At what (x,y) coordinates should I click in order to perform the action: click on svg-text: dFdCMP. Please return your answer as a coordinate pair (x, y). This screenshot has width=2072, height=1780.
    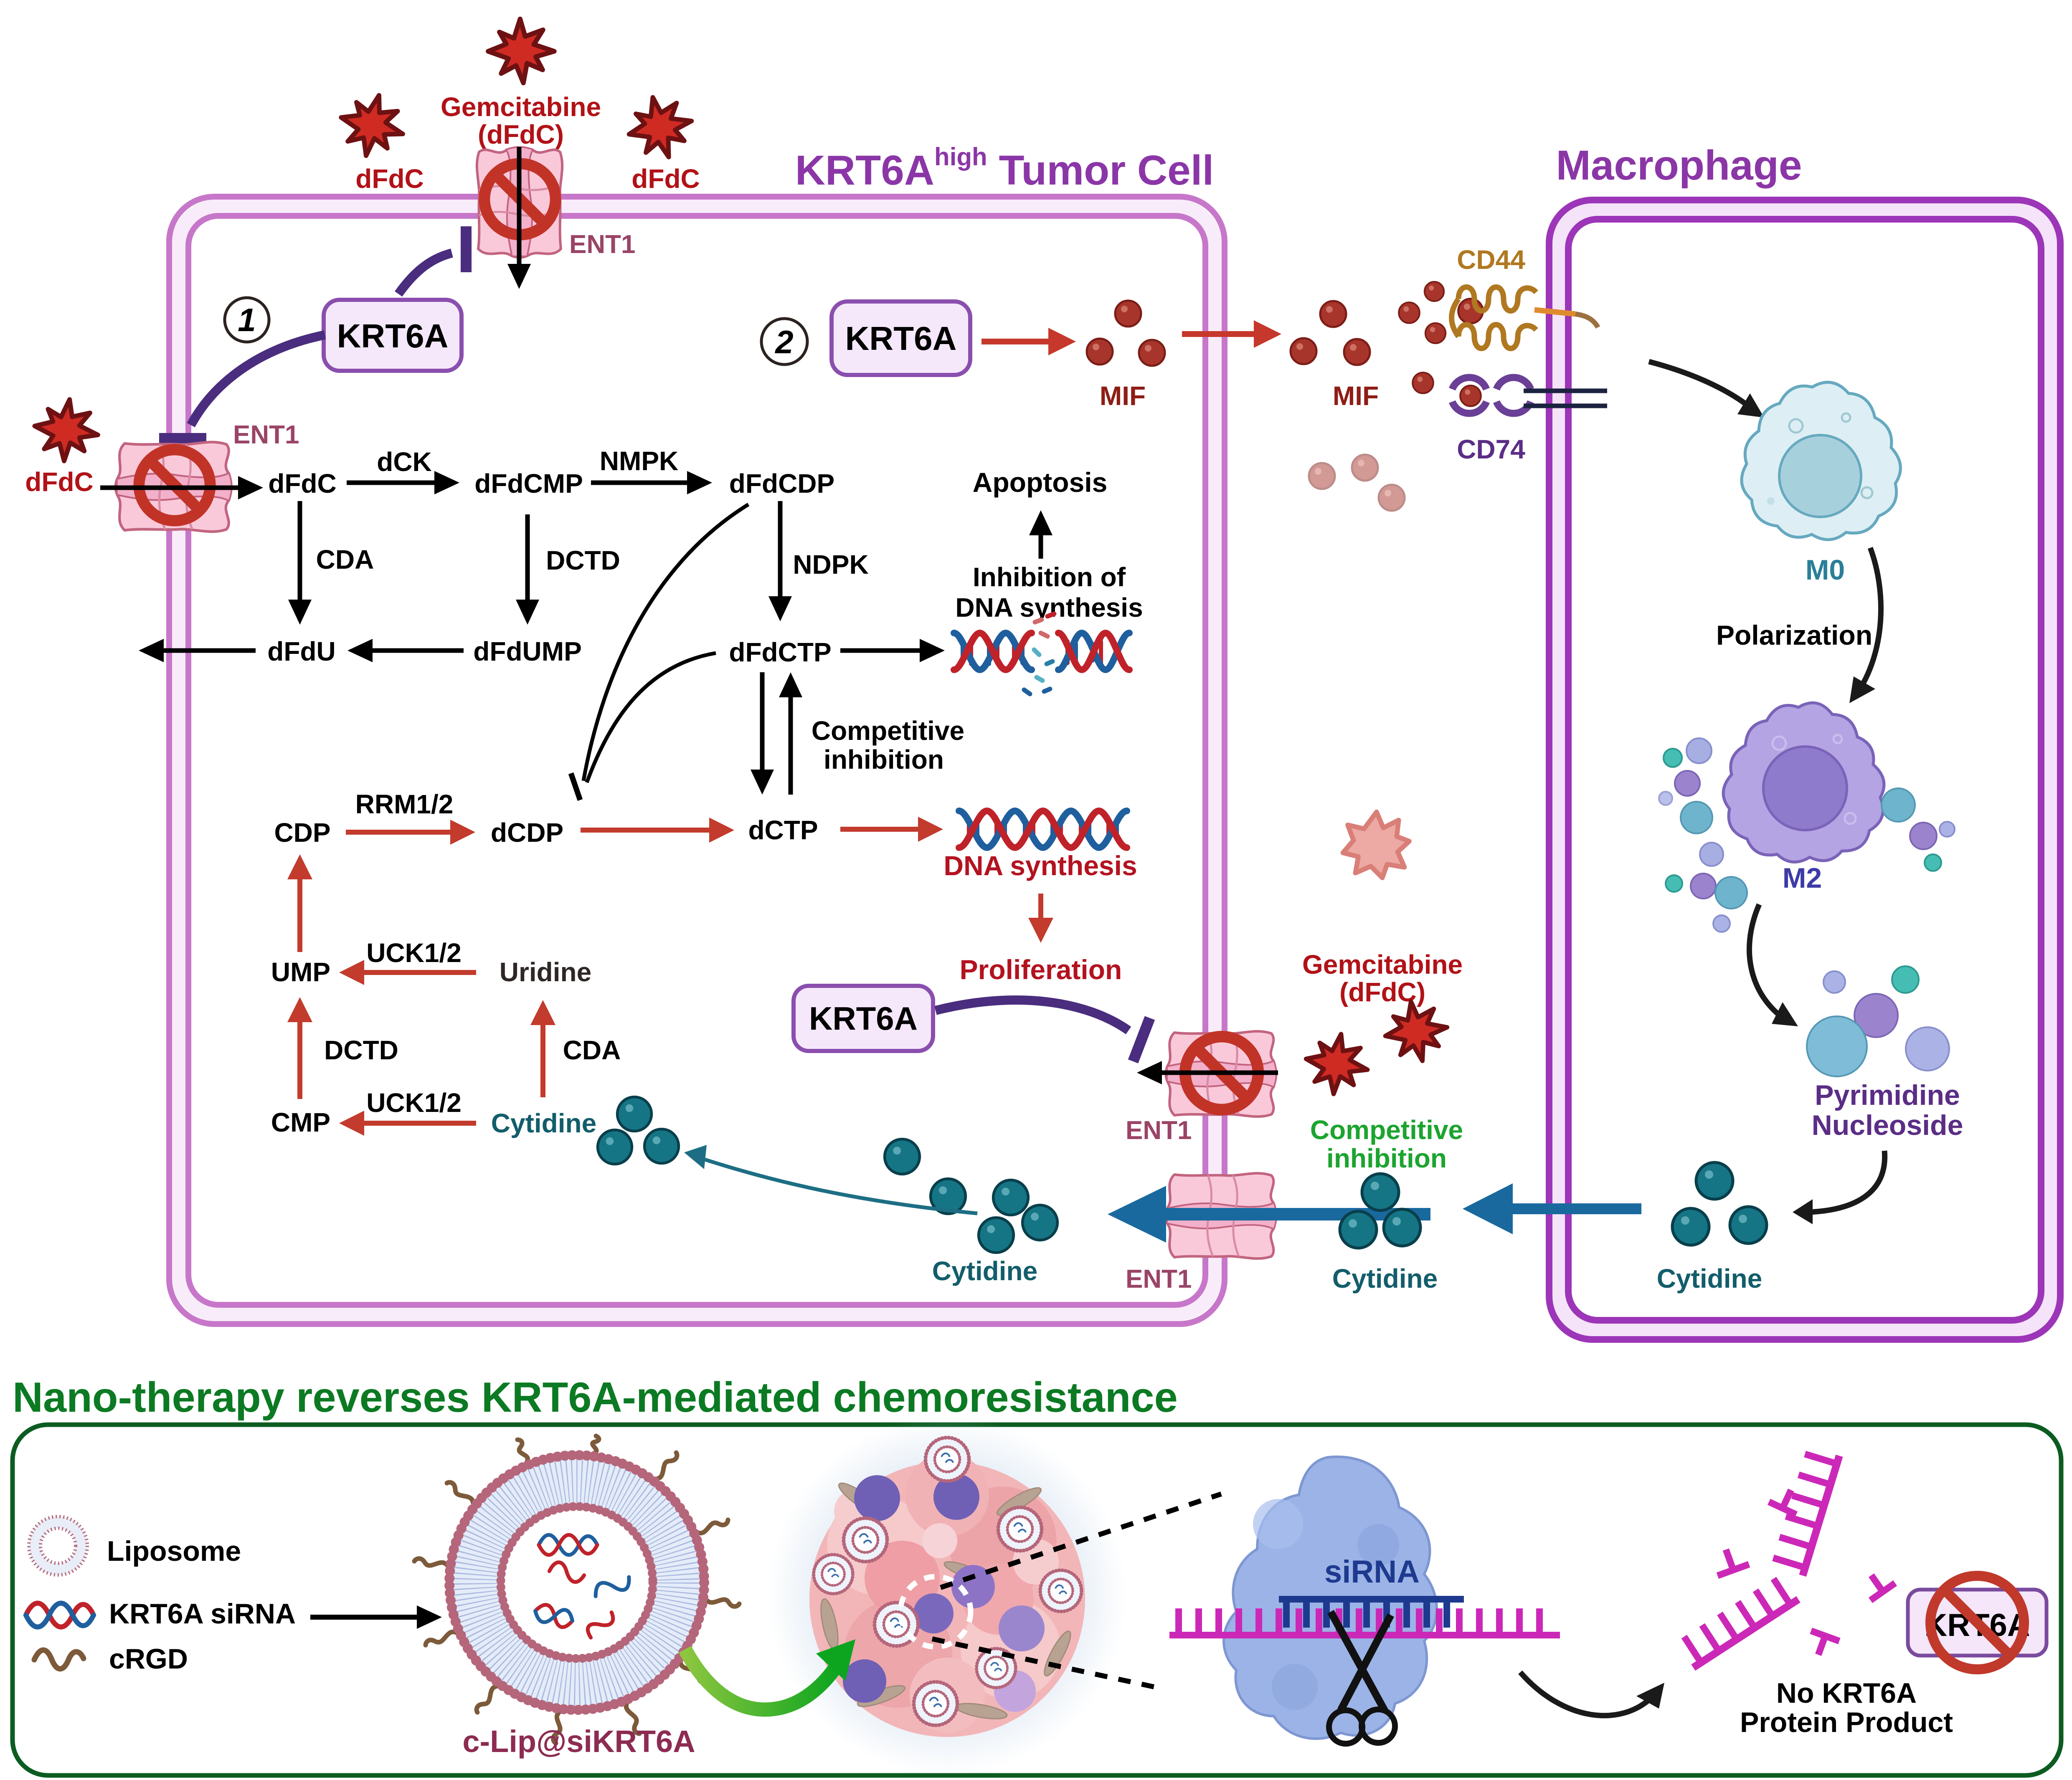
    Looking at the image, I should click on (528, 484).